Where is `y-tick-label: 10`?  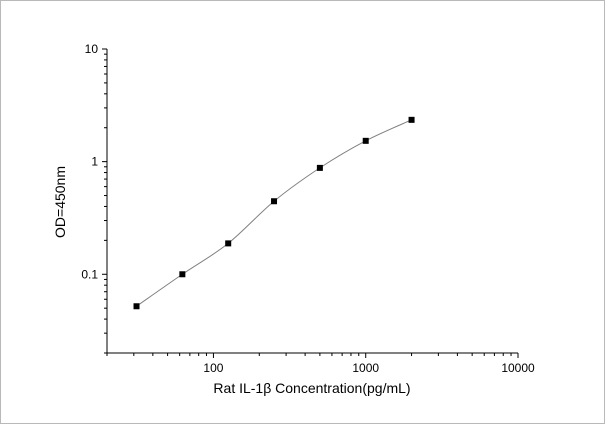 y-tick-label: 10 is located at coordinates (92, 49).